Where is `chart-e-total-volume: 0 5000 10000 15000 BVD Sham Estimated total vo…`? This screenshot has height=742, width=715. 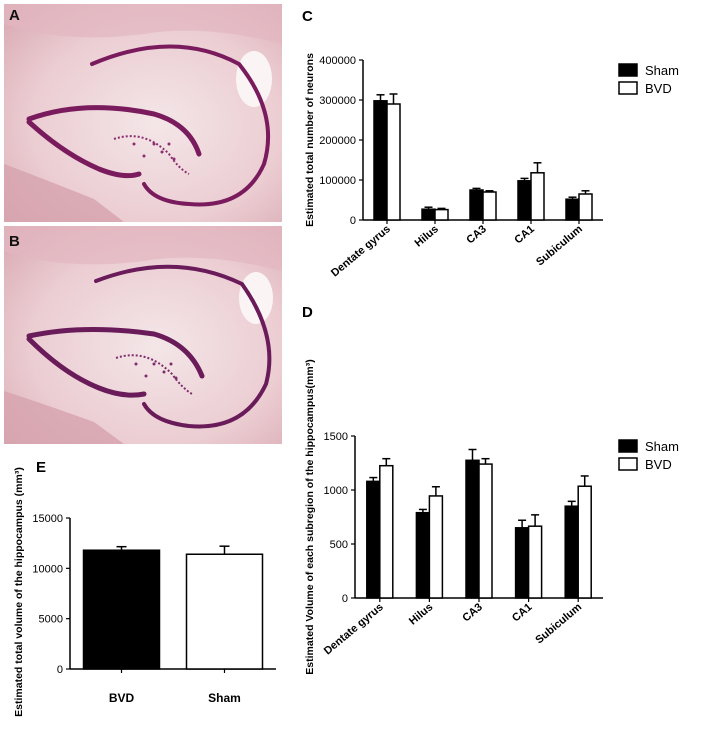 chart-e-total-volume: 0 5000 10000 15000 BVD Sham Estimated total vo… is located at coordinates (144, 592).